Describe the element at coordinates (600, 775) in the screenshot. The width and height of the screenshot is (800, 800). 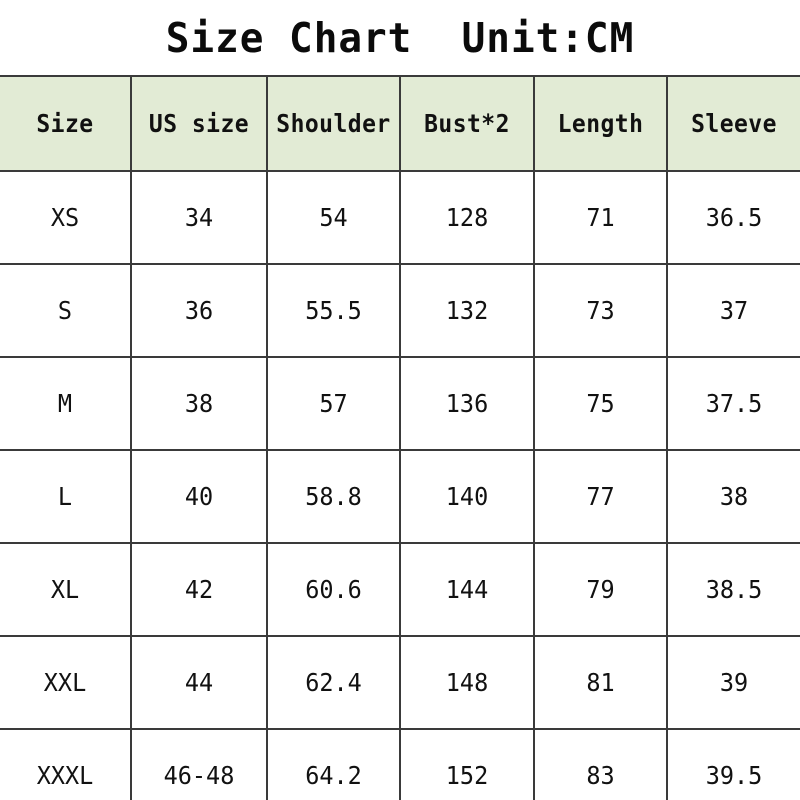
I see `cell-length-value: 83` at that location.